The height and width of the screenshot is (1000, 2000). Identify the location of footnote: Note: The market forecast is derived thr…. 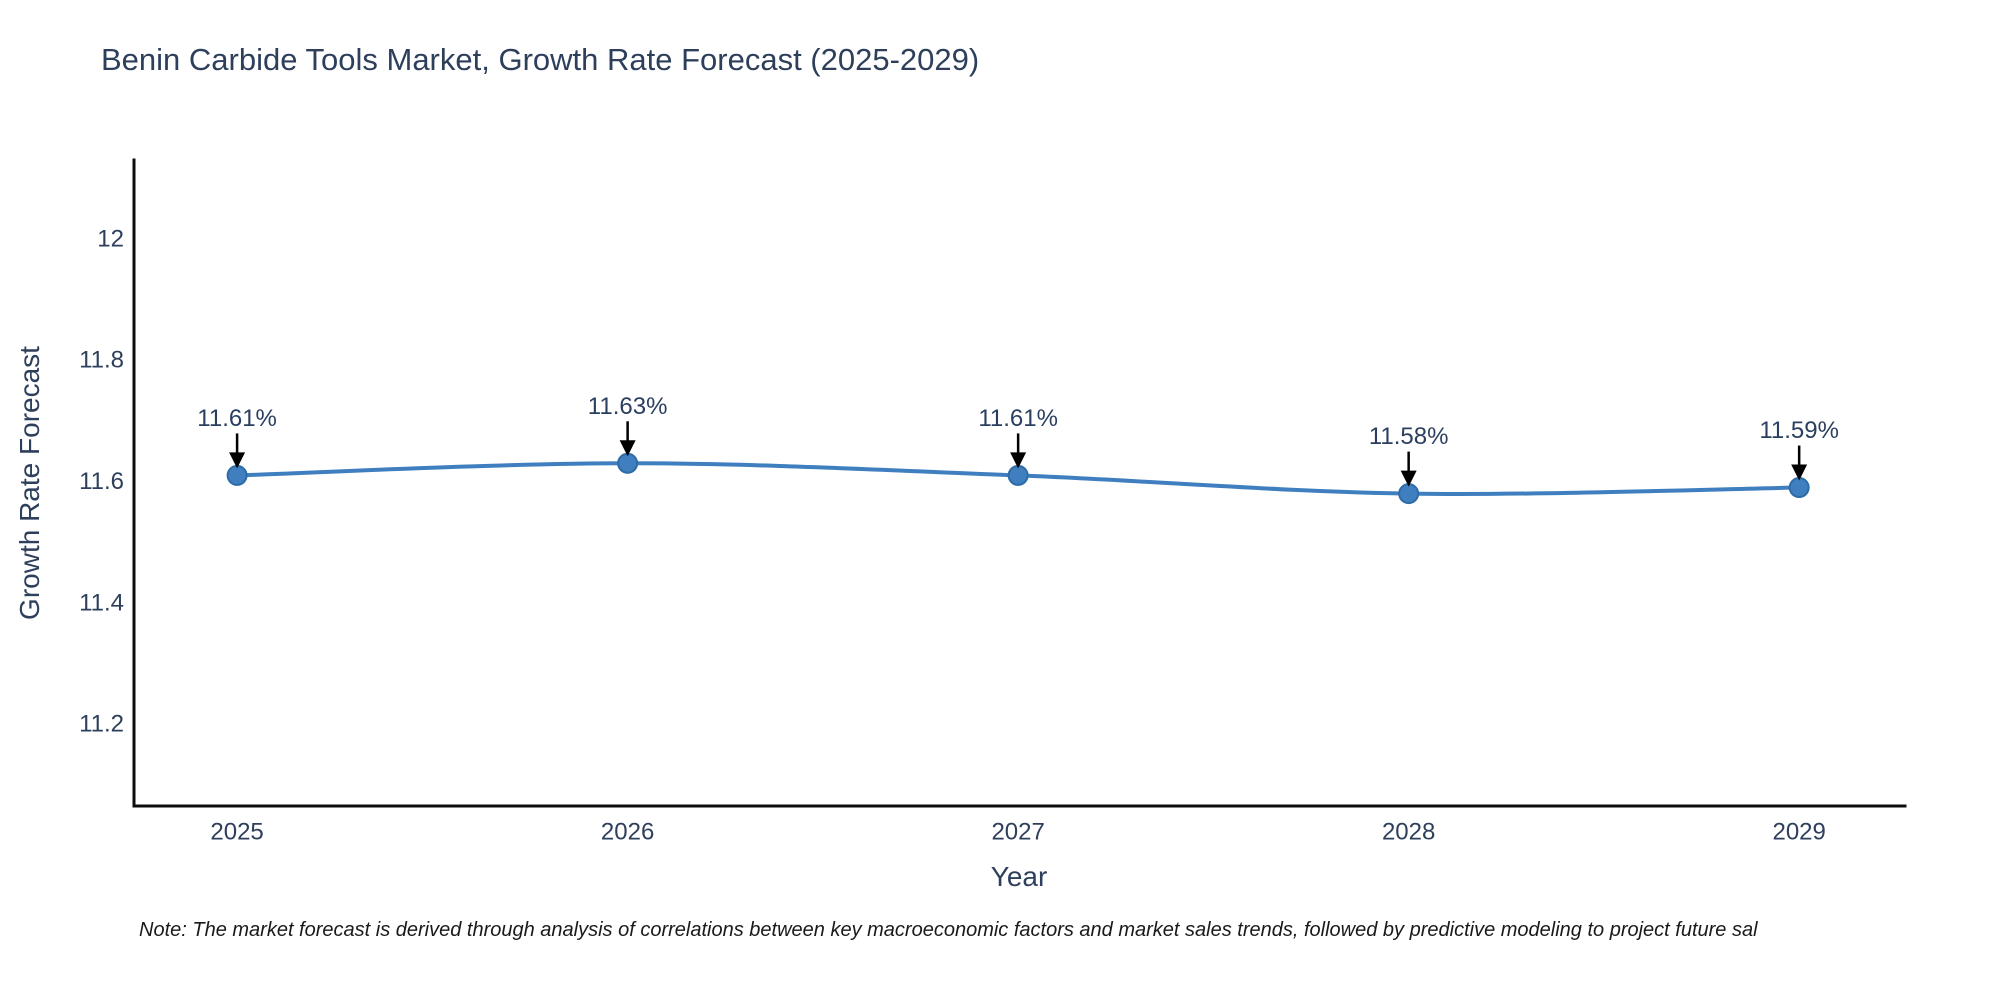
(948, 930).